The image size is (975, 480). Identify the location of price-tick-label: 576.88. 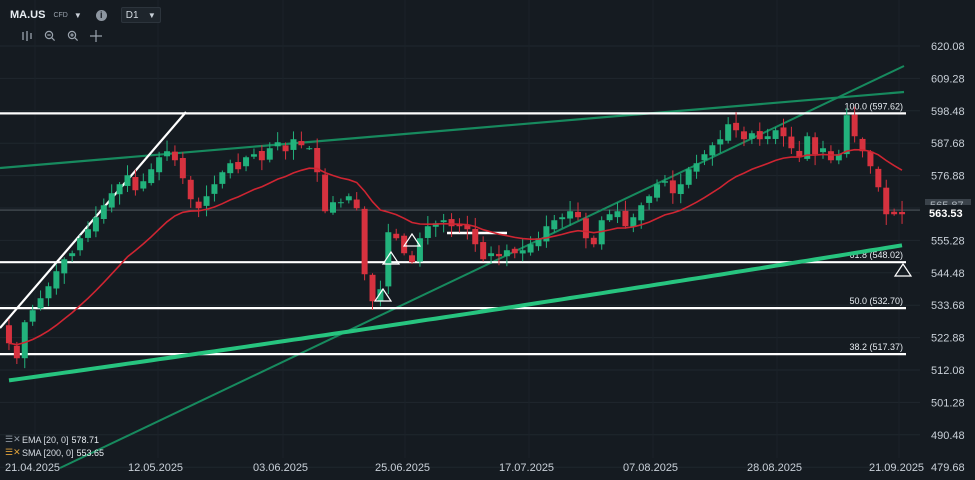
(948, 177).